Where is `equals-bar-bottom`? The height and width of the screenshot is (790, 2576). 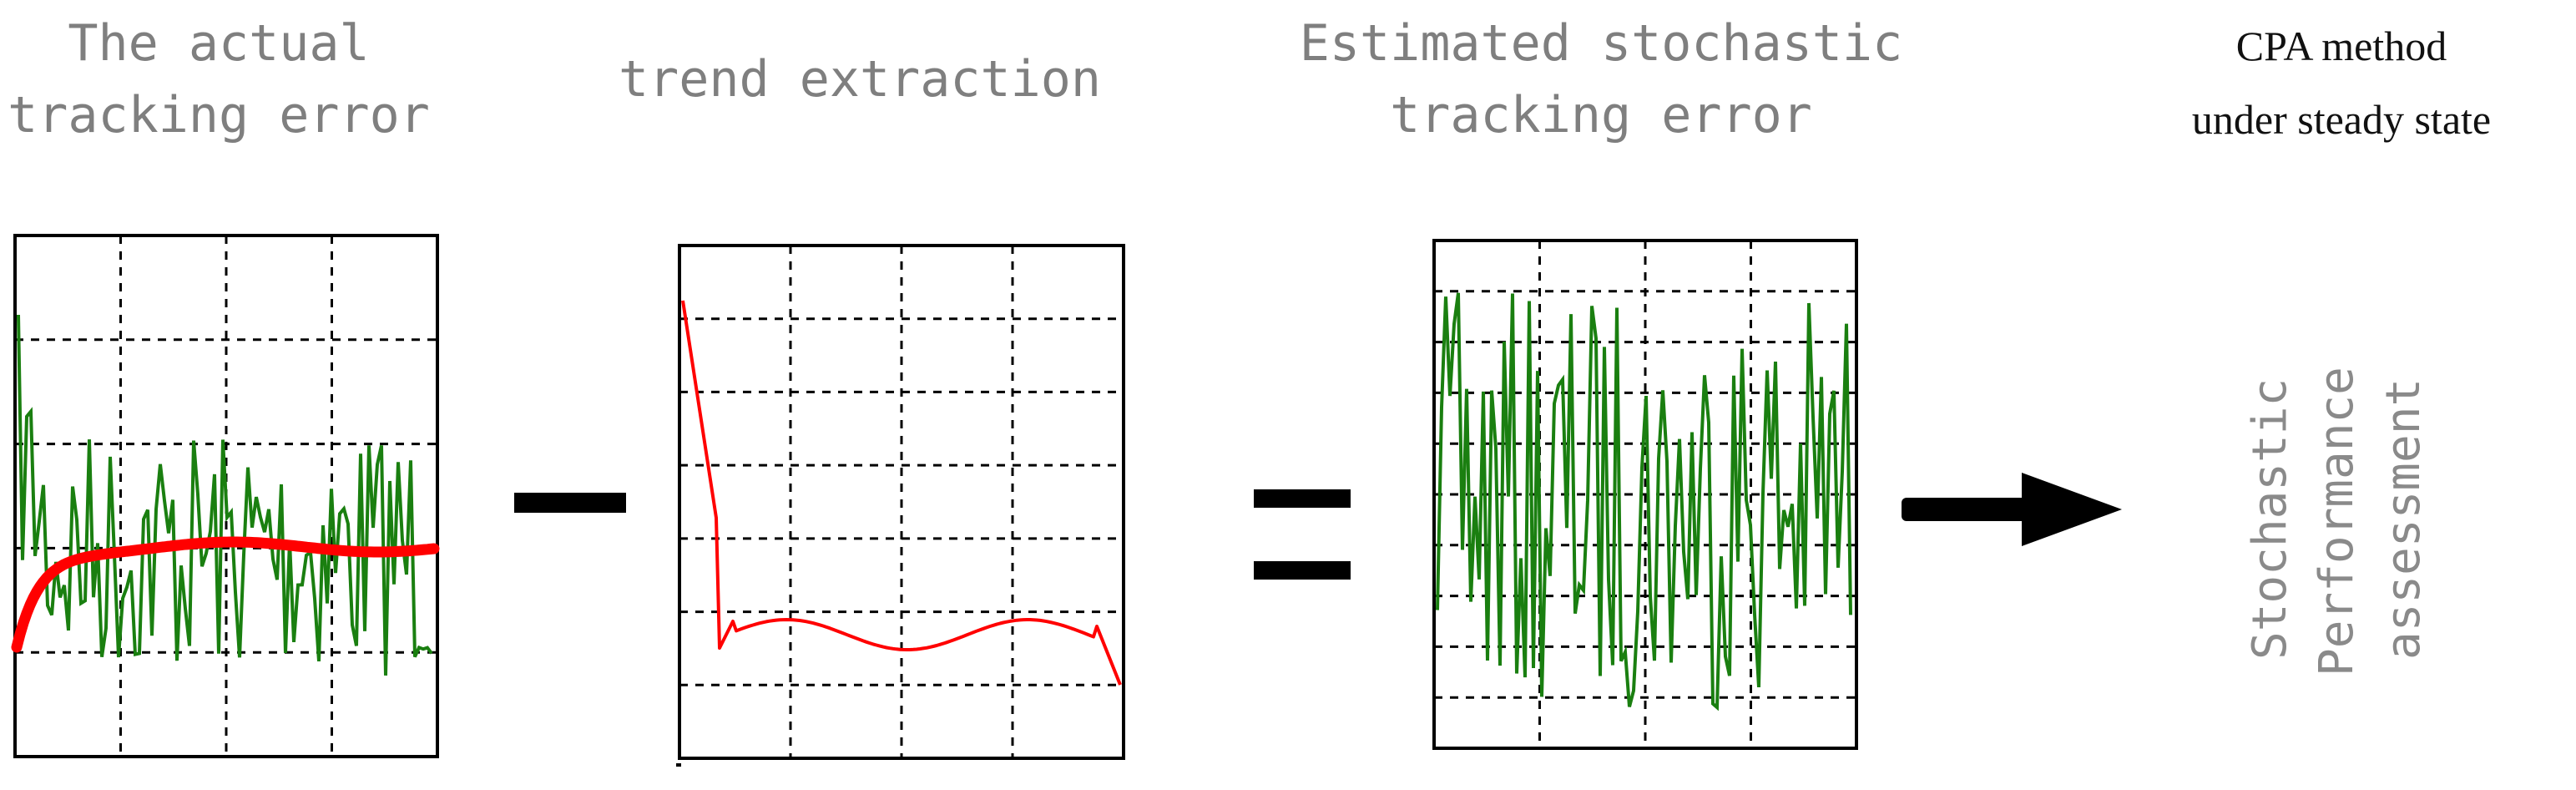
equals-bar-bottom is located at coordinates (1302, 570).